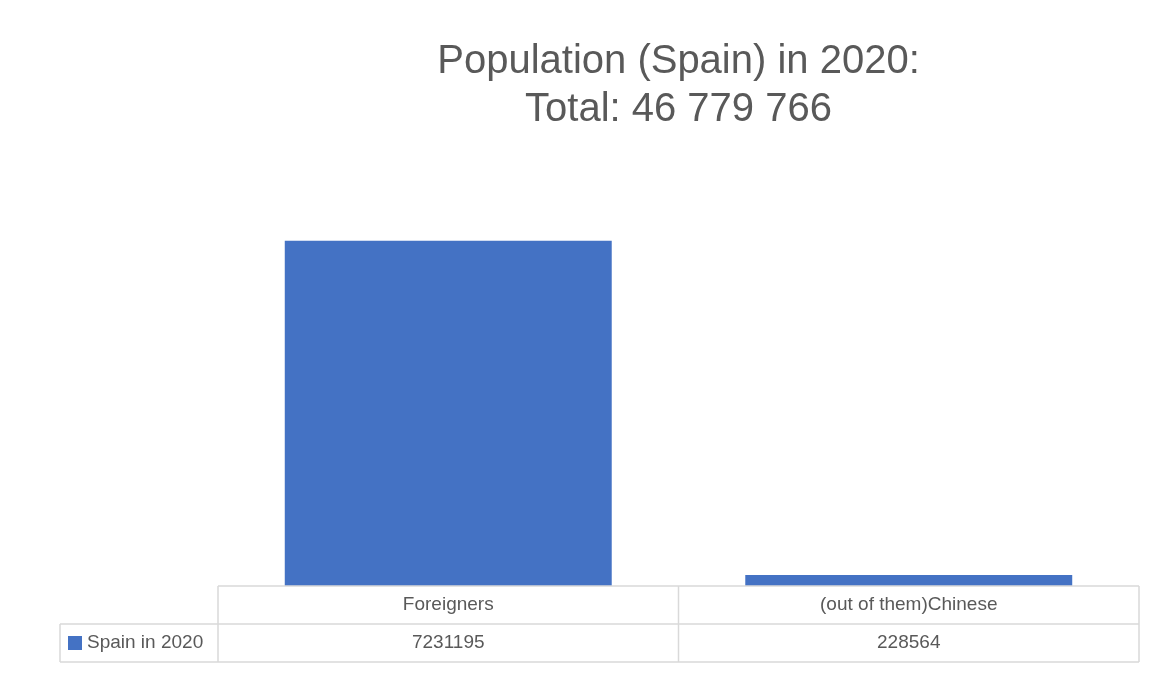 The image size is (1153, 675). Describe the element at coordinates (678, 107) in the screenshot. I see `text: Total: 46 779 766` at that location.